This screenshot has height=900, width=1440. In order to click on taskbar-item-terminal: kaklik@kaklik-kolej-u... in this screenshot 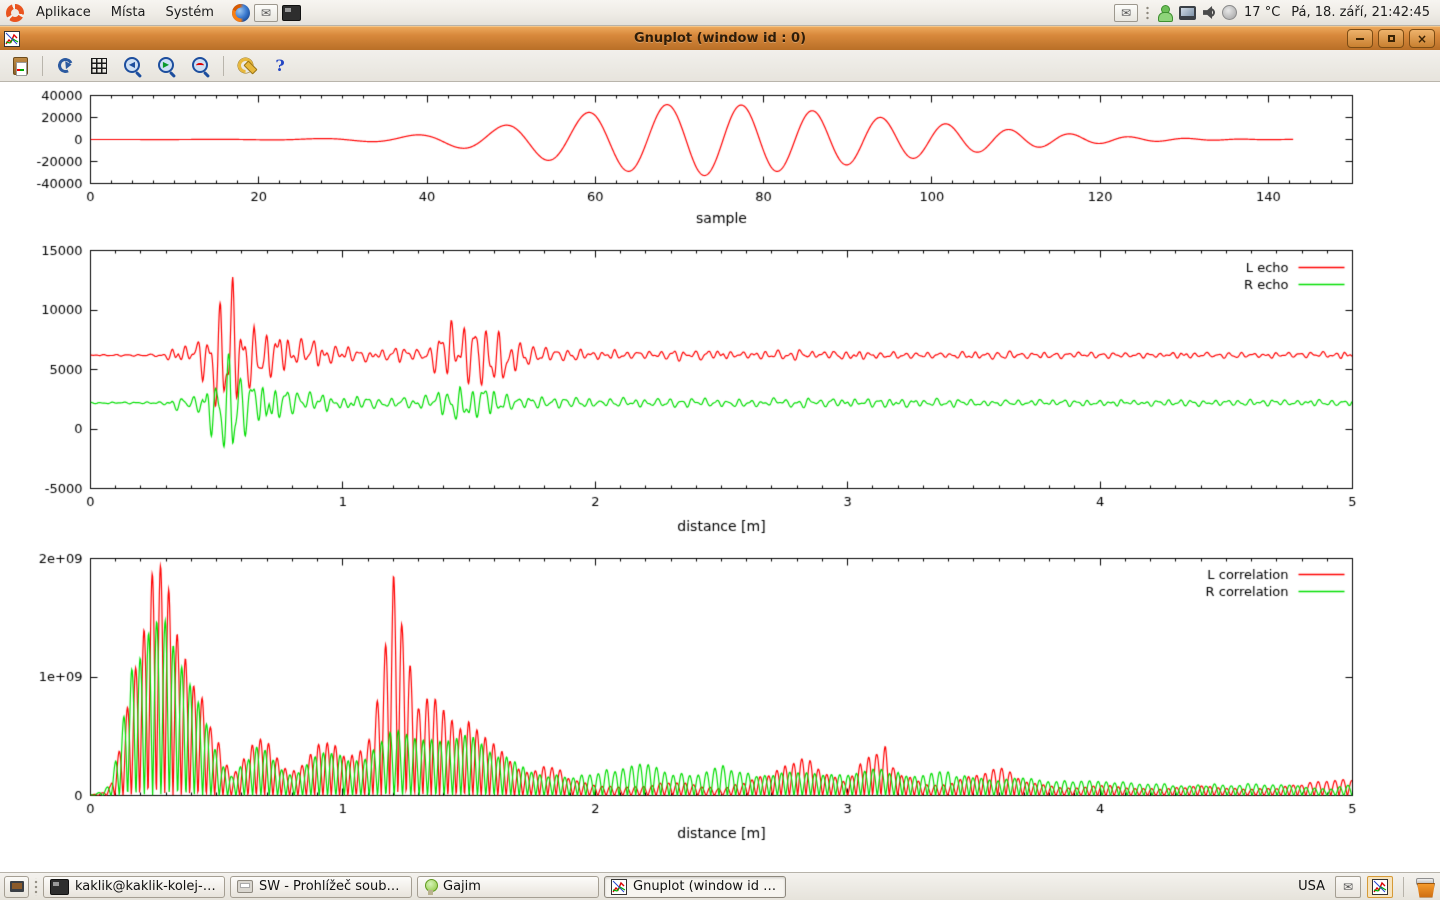, I will do `click(134, 886)`.